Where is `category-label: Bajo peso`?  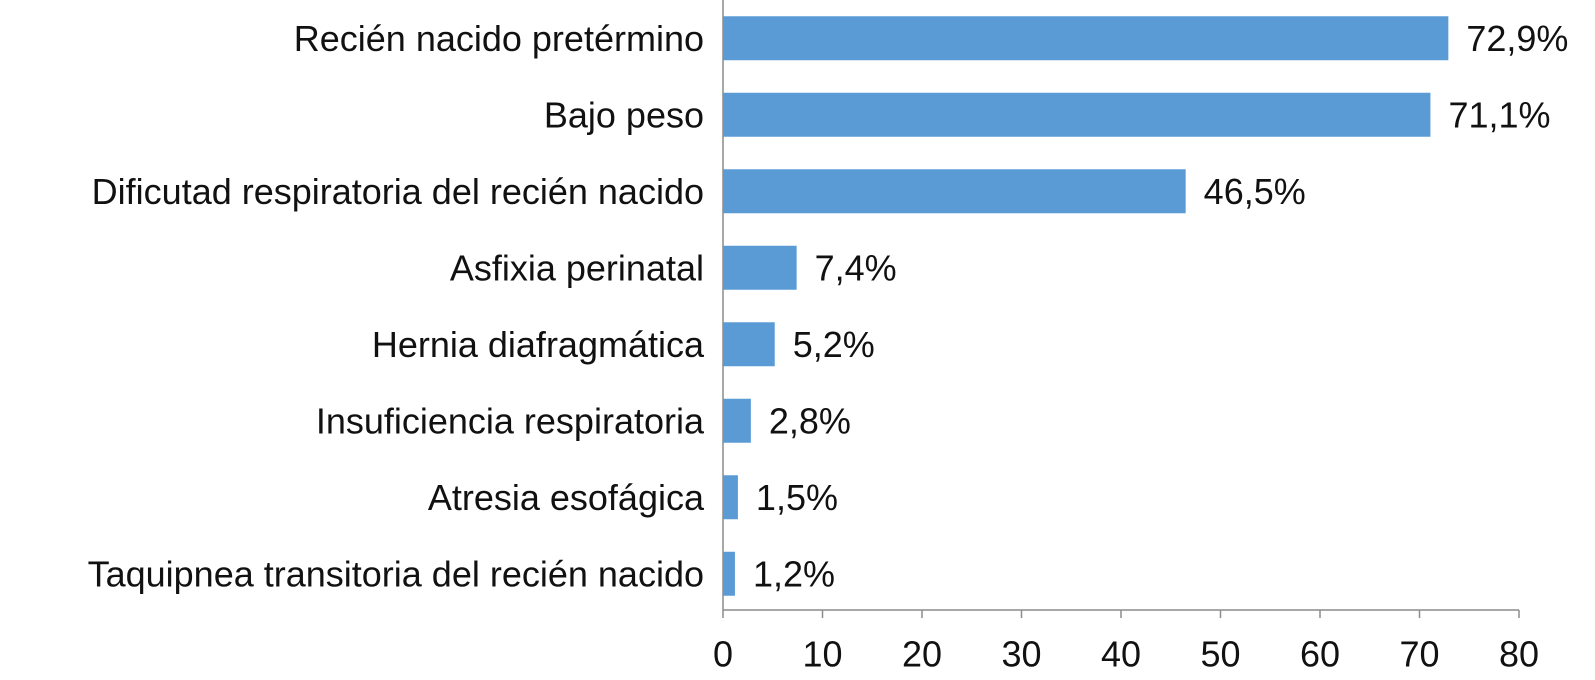 category-label: Bajo peso is located at coordinates (624, 114).